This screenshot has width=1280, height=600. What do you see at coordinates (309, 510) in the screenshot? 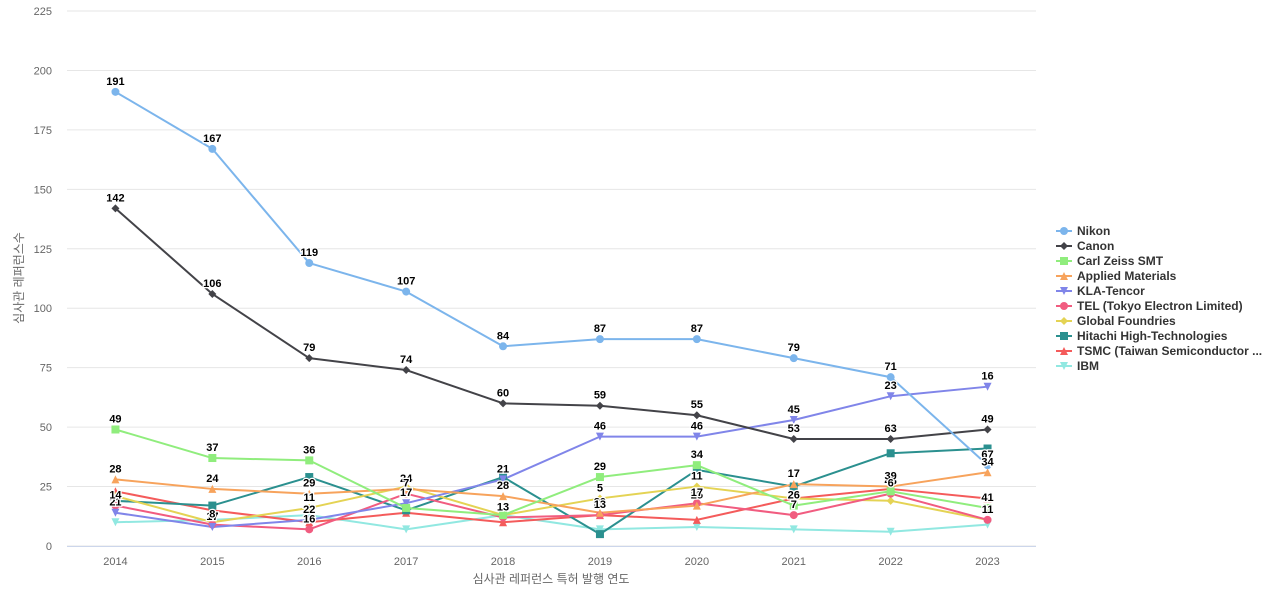
I see `data-label: 22` at bounding box center [309, 510].